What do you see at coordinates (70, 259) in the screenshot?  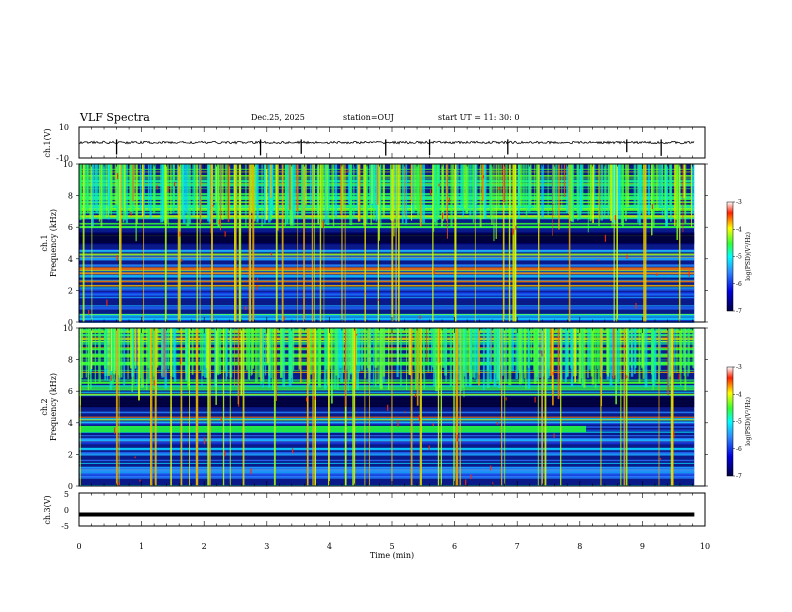 I see `frequency-tick-label: 4` at bounding box center [70, 259].